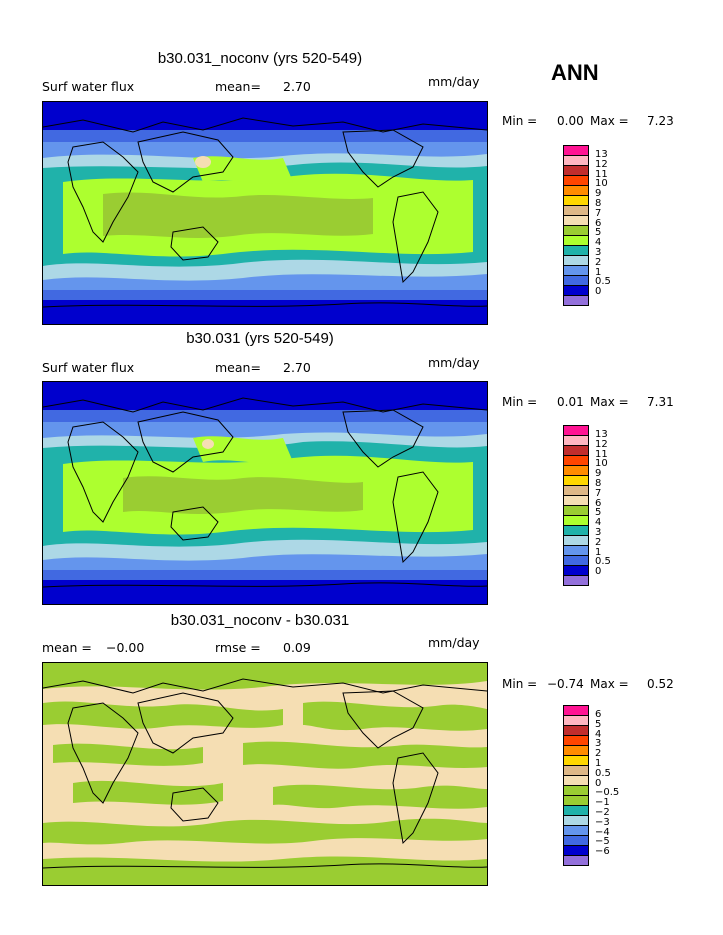 The width and height of the screenshot is (723, 935). What do you see at coordinates (125, 647) in the screenshot?
I see `panel3-mean-value: −0.00` at bounding box center [125, 647].